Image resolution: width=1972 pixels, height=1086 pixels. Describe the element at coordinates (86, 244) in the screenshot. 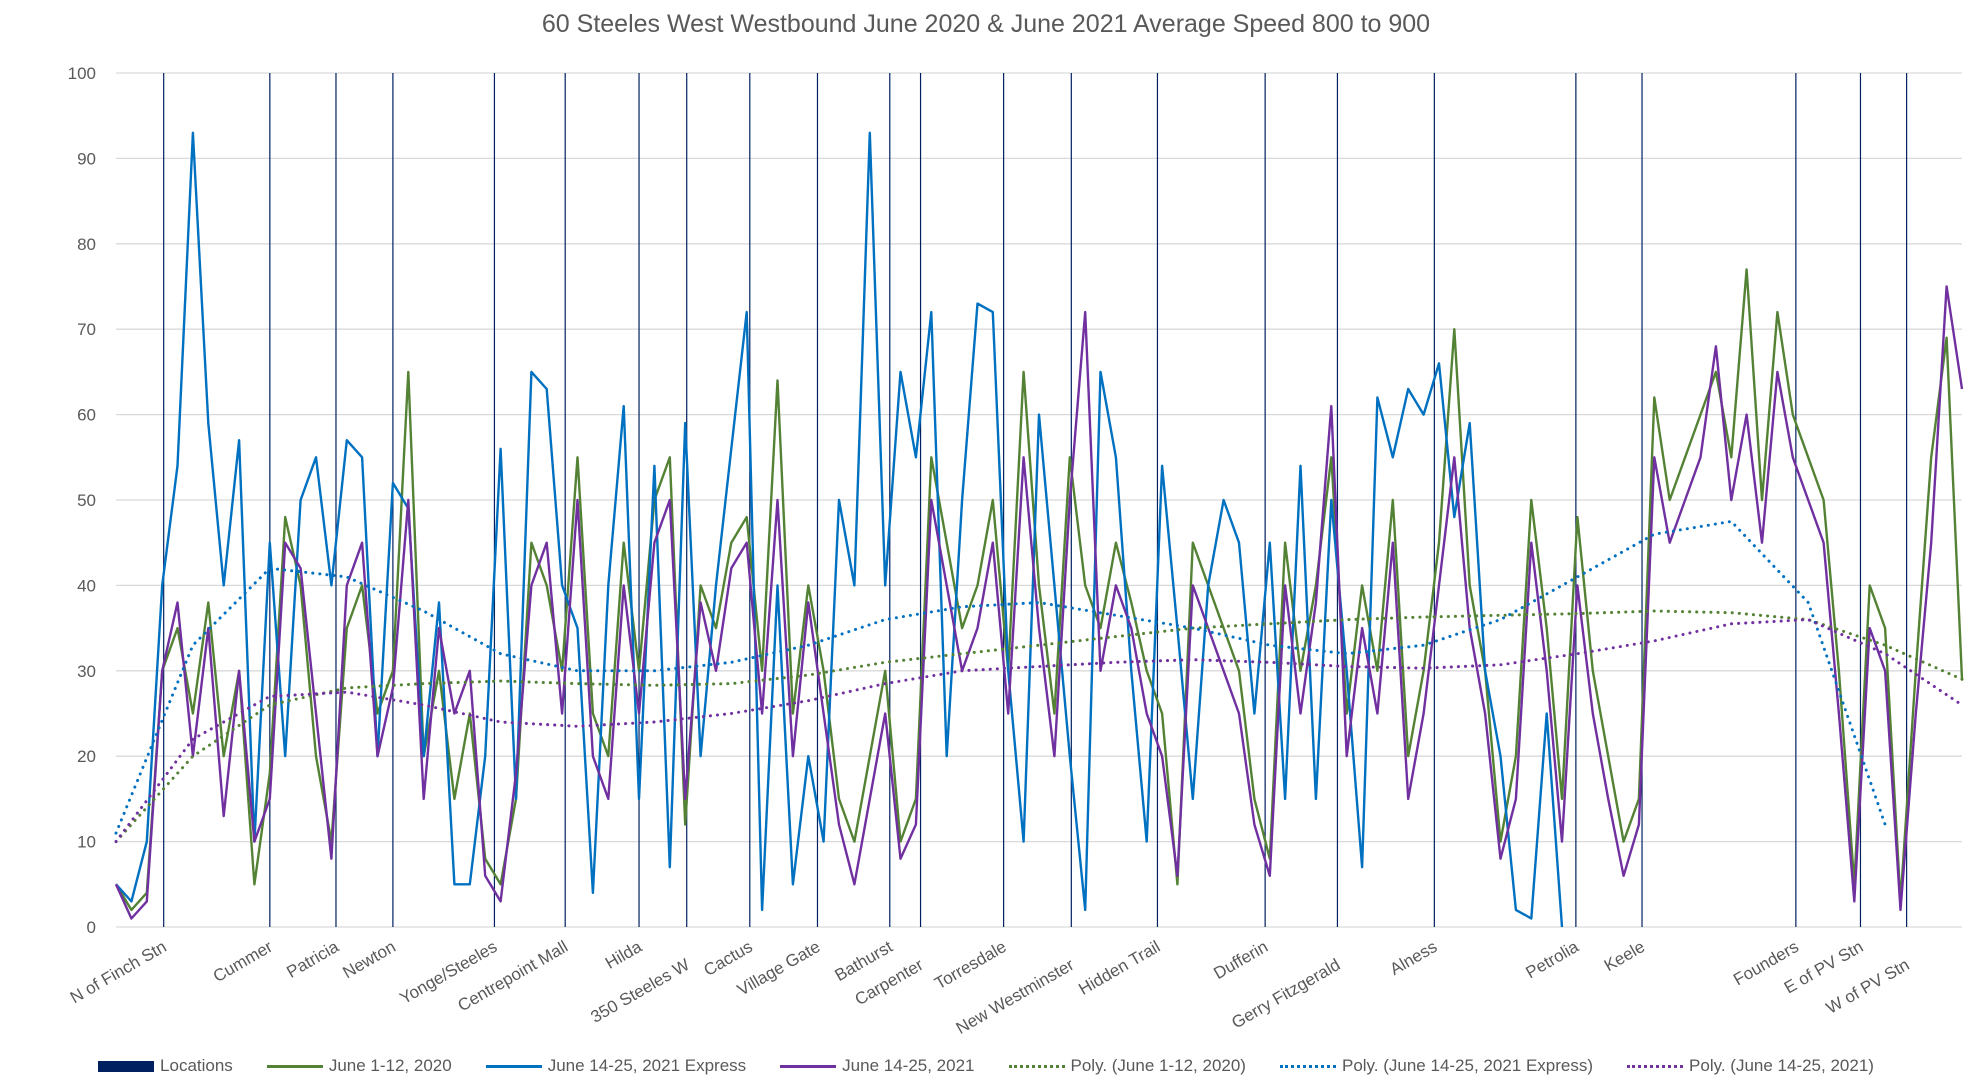

I see `y-tick-label: 80` at that location.